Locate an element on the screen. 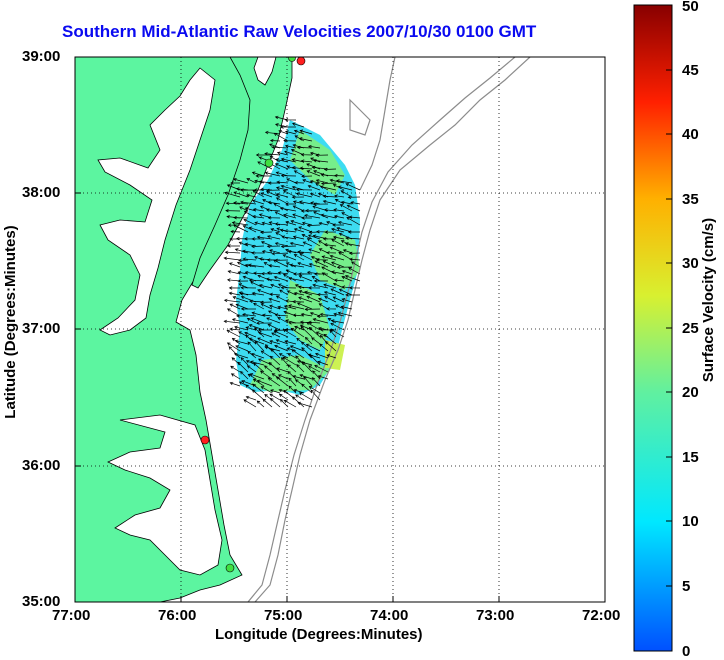 The image size is (724, 660). velocity-arrows is located at coordinates (292, 261).